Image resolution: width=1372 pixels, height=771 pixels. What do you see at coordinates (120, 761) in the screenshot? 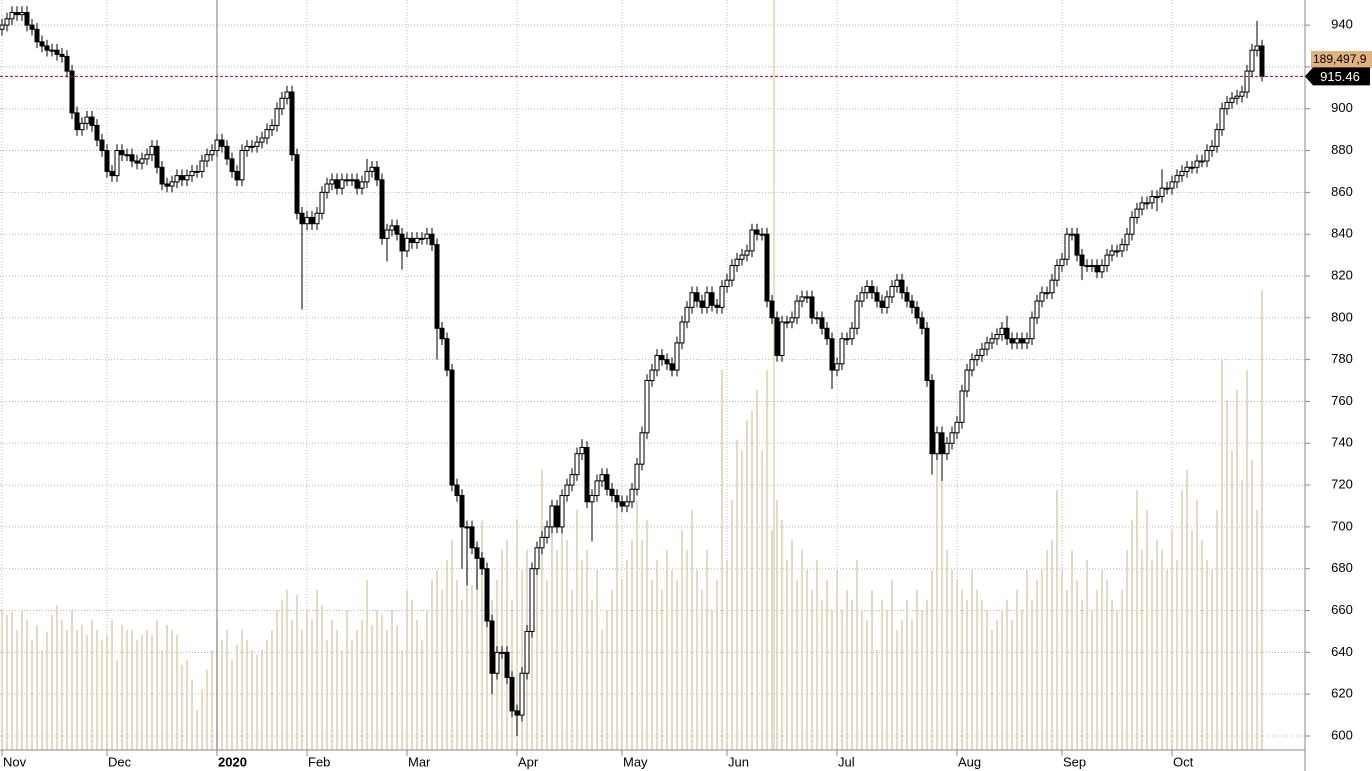
I see `x-tick-label: Dec` at bounding box center [120, 761].